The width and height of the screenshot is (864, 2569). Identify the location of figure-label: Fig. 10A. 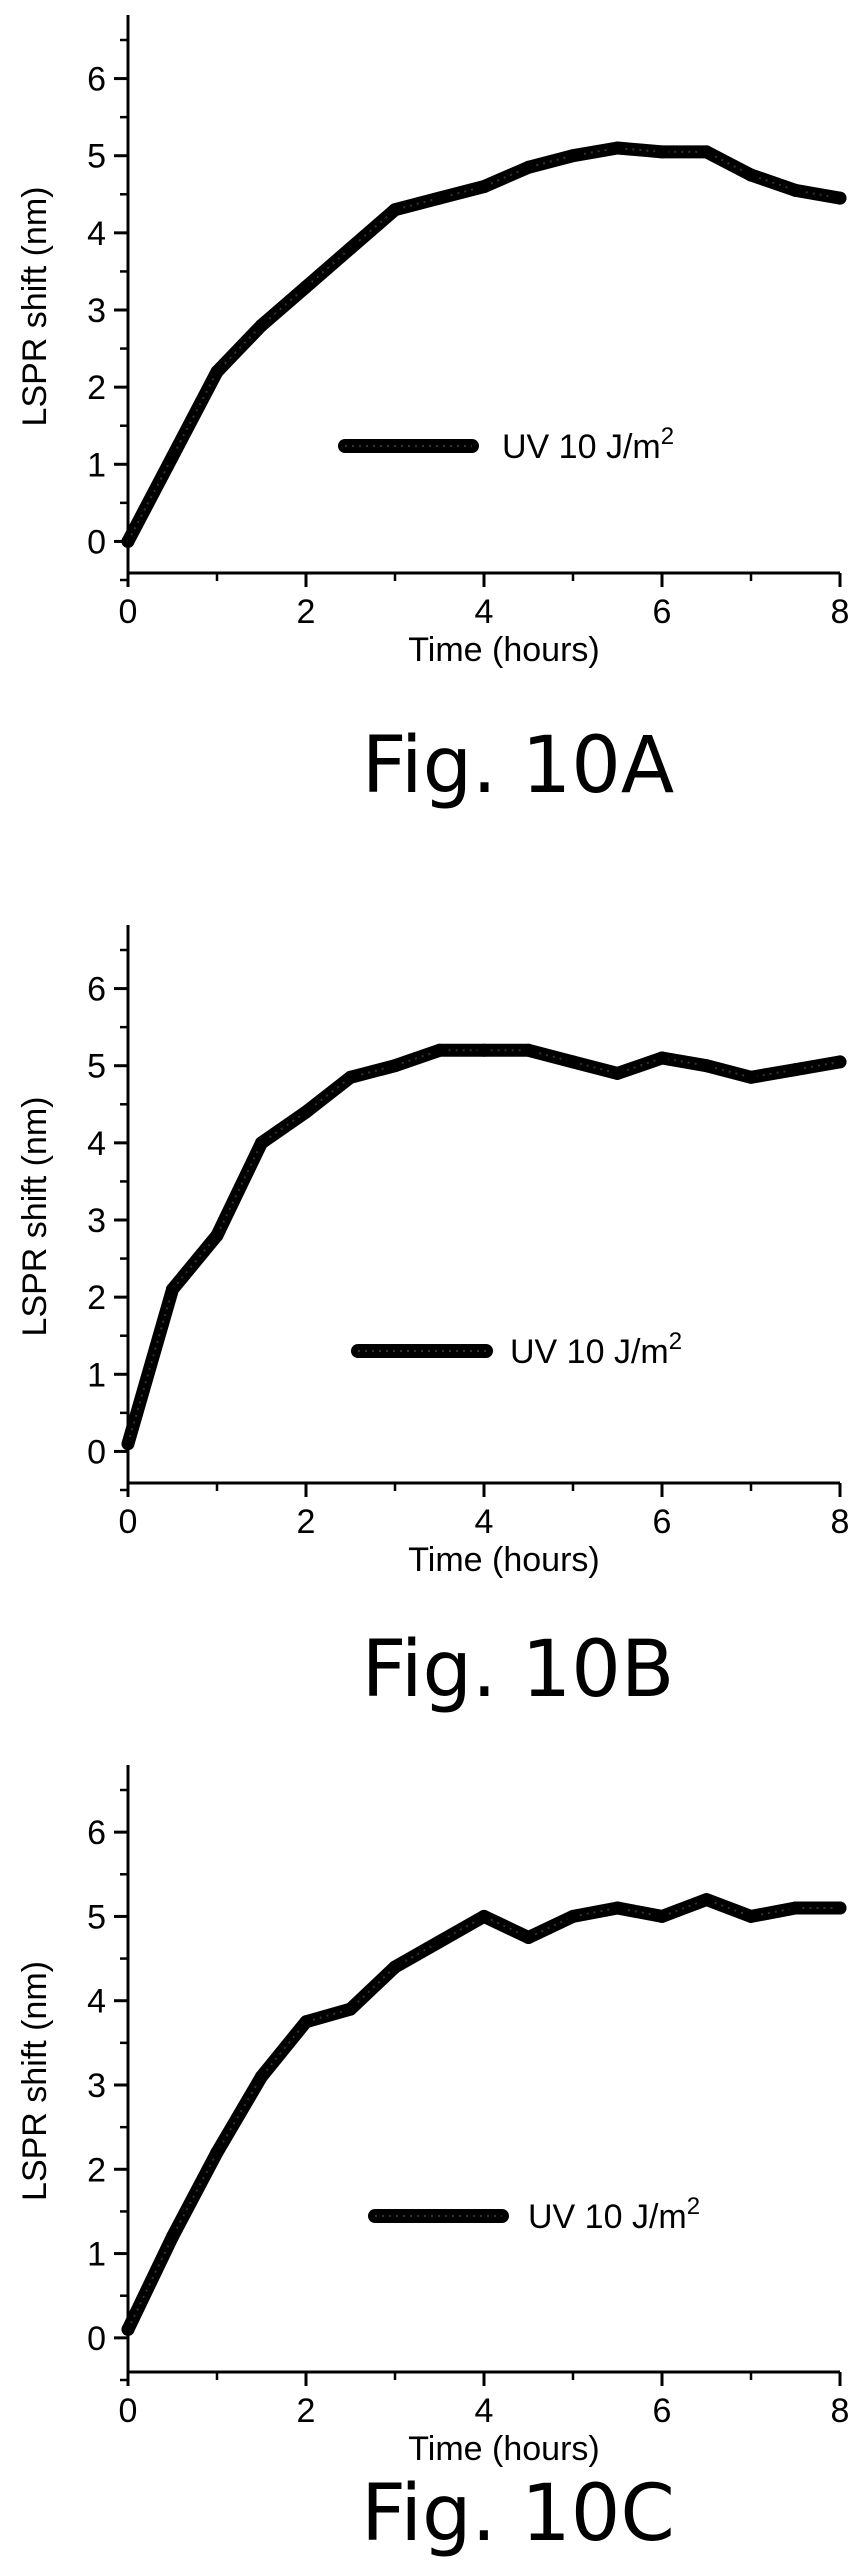
(518, 766).